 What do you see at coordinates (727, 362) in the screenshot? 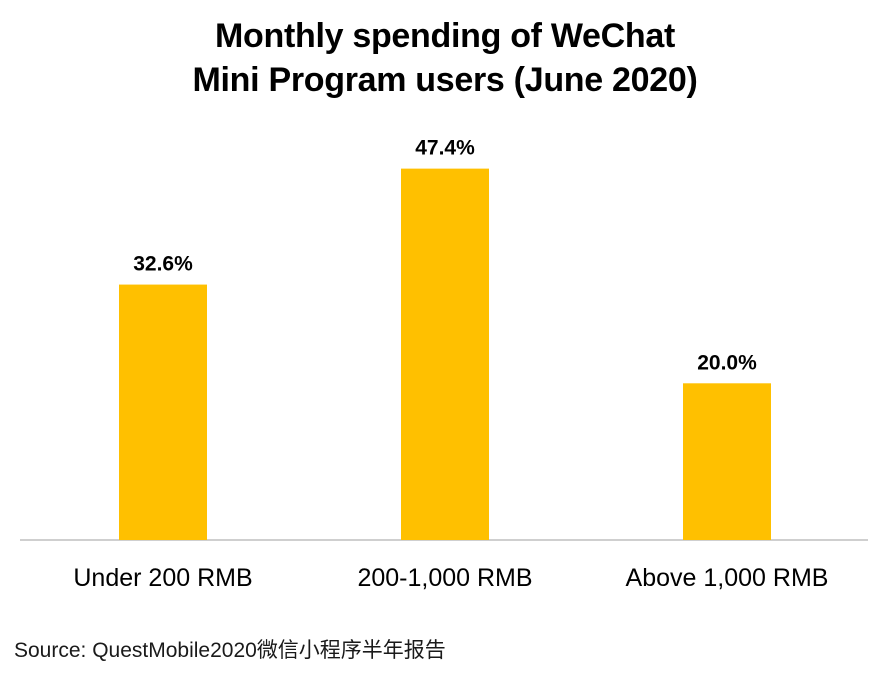
I see `data-label-3: 20.0%` at bounding box center [727, 362].